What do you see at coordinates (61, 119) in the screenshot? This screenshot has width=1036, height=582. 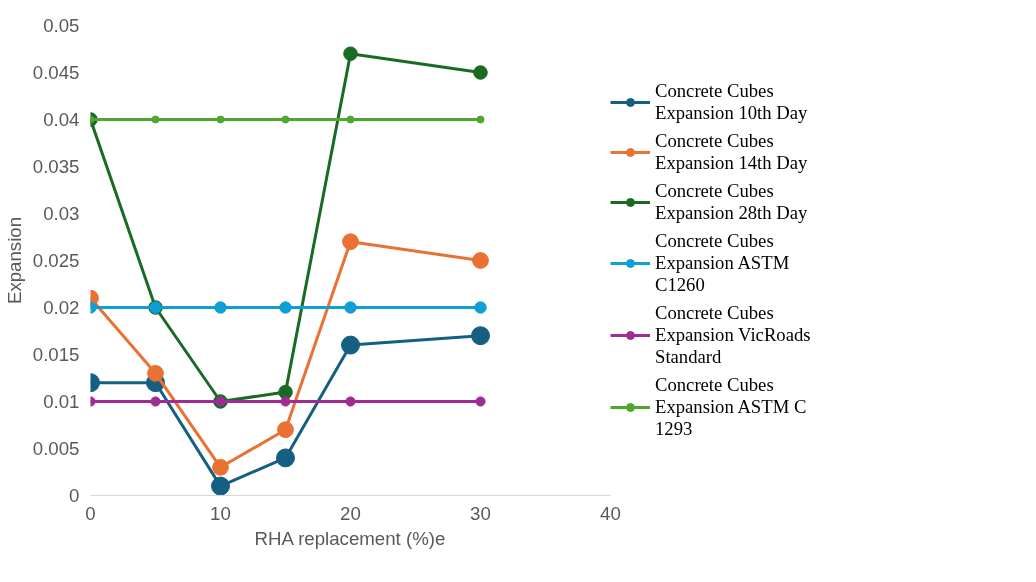 I see `y-tick-label: 0.04` at bounding box center [61, 119].